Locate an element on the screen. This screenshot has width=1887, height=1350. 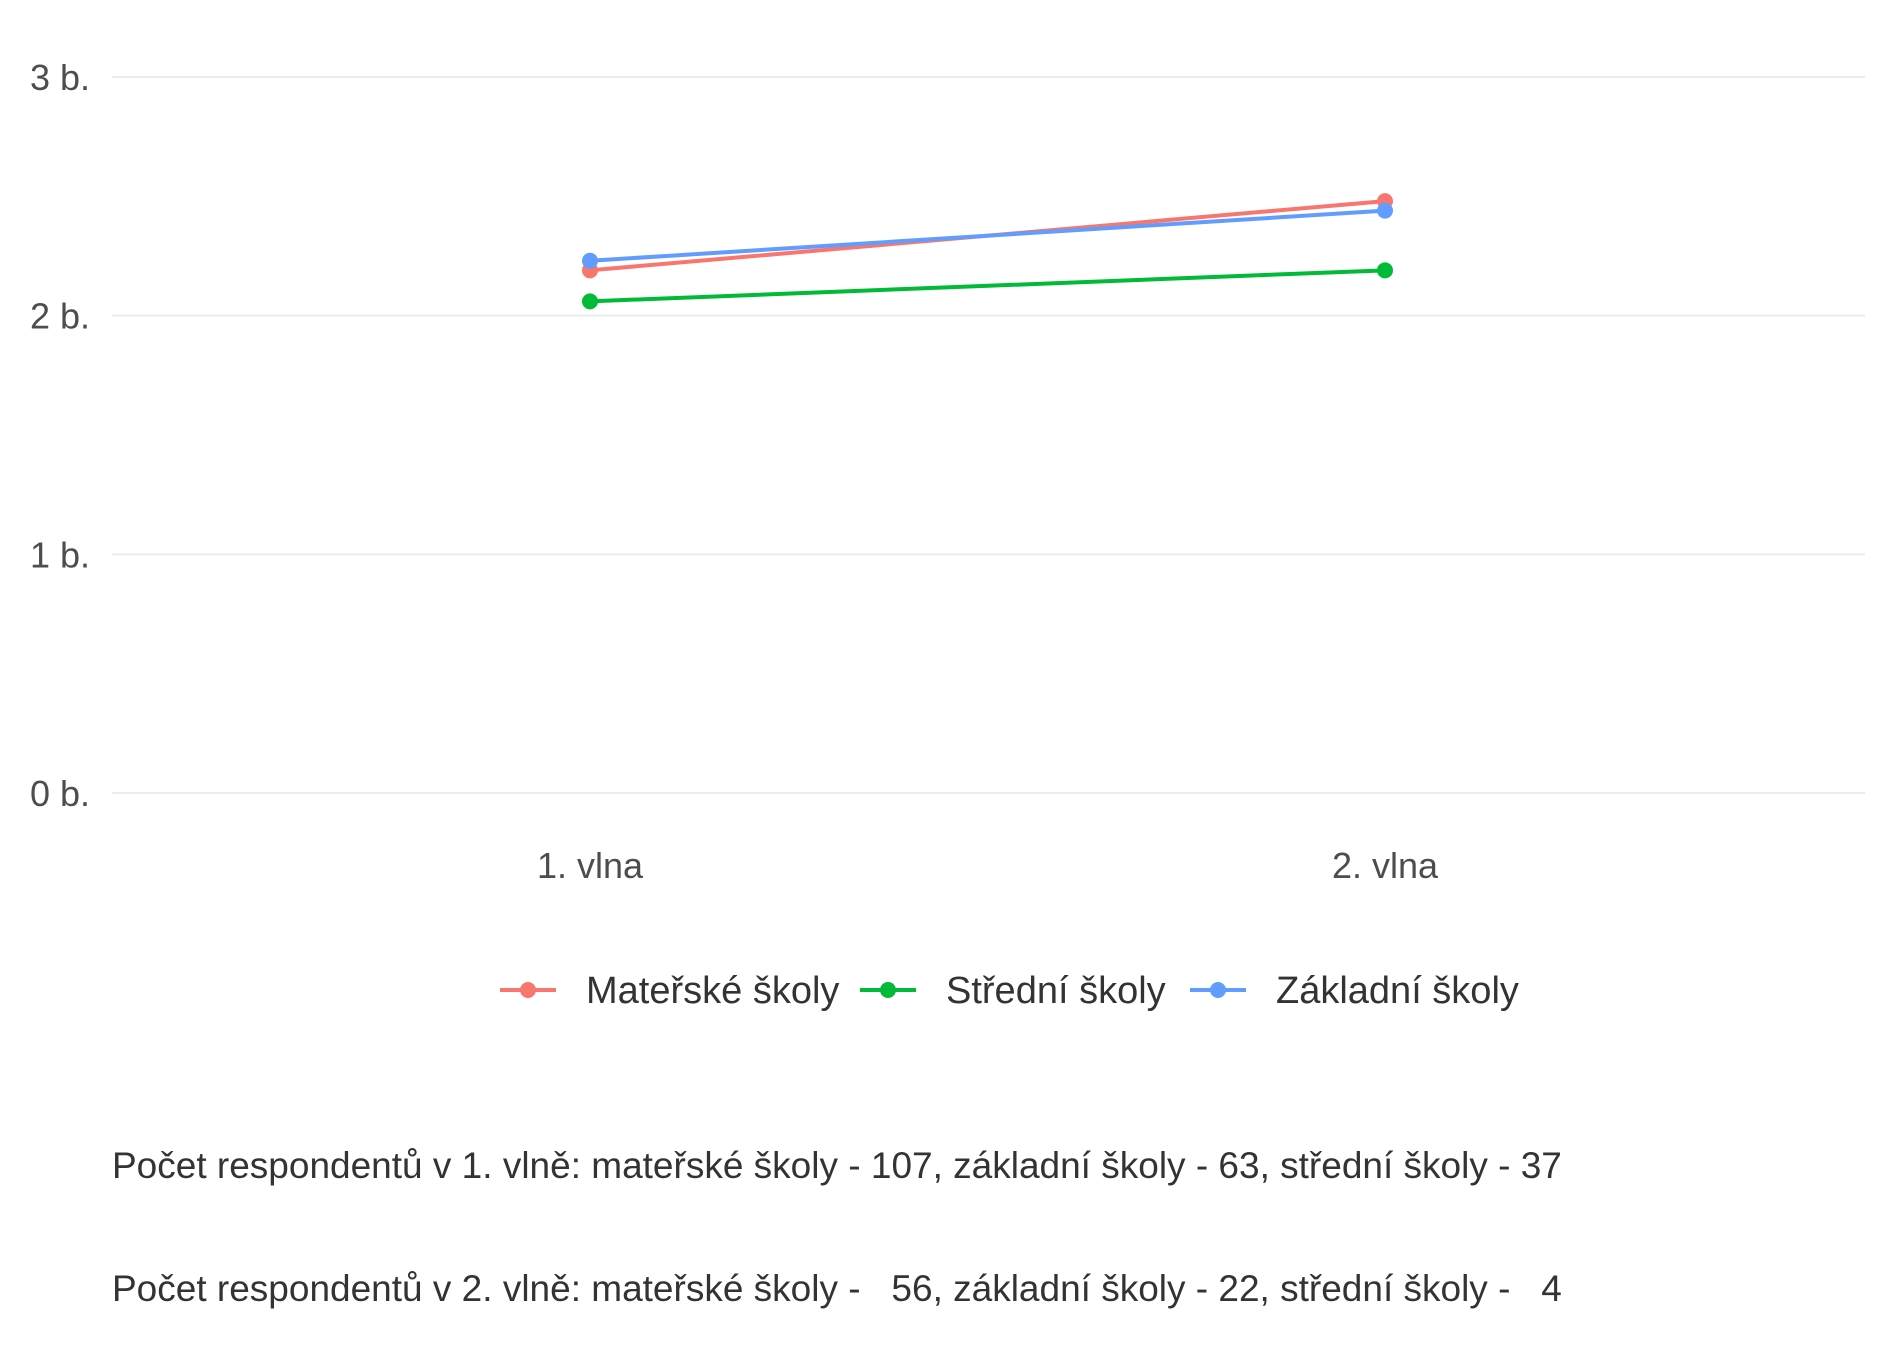
legend-label: Mateřské školy is located at coordinates (712, 991).